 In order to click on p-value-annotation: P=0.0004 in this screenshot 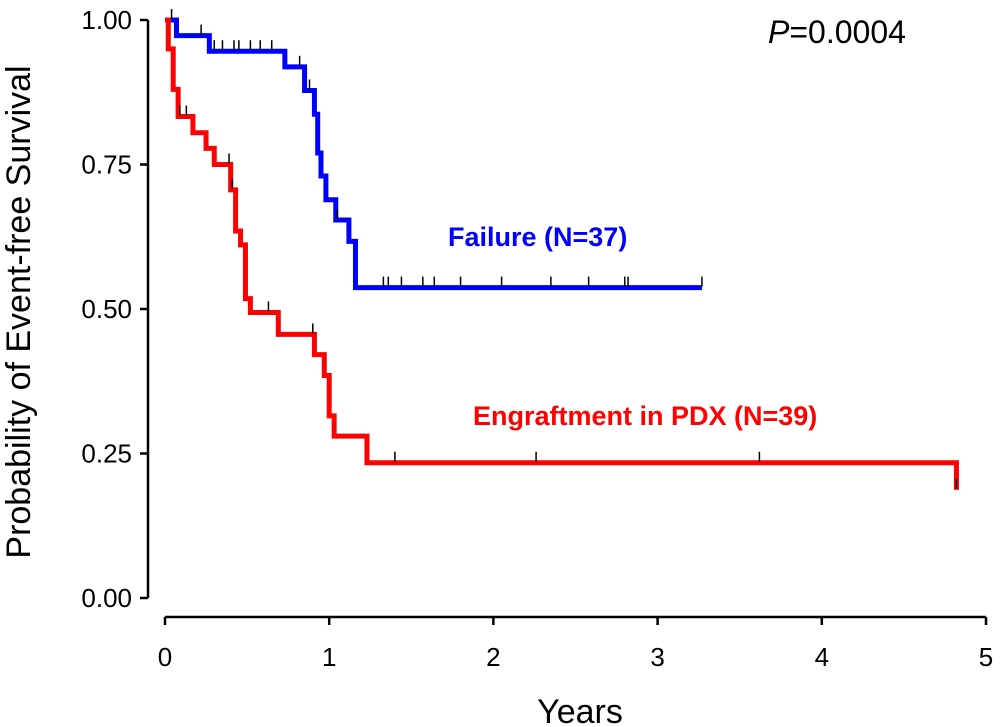, I will do `click(837, 32)`.